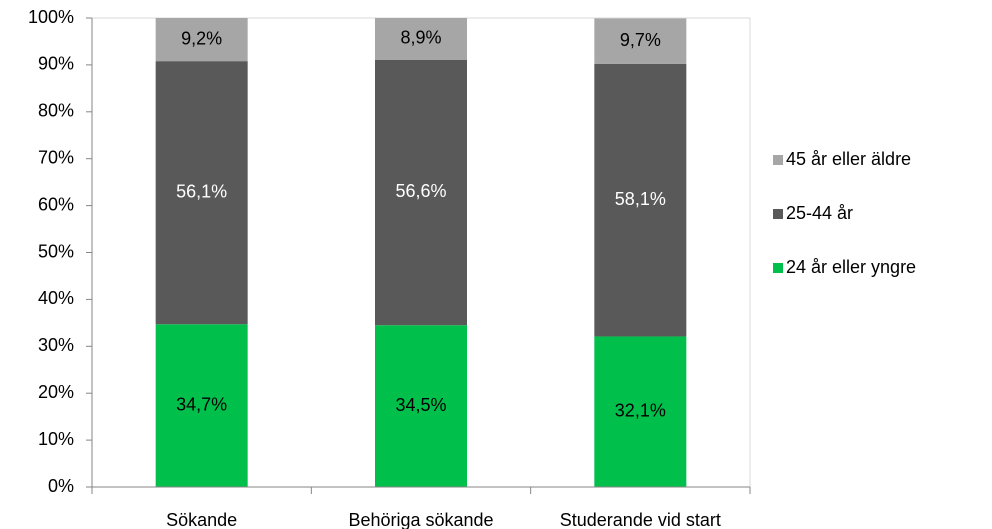 The width and height of the screenshot is (992, 529). Describe the element at coordinates (51, 17) in the screenshot. I see `y-tick-label: 100%` at that location.